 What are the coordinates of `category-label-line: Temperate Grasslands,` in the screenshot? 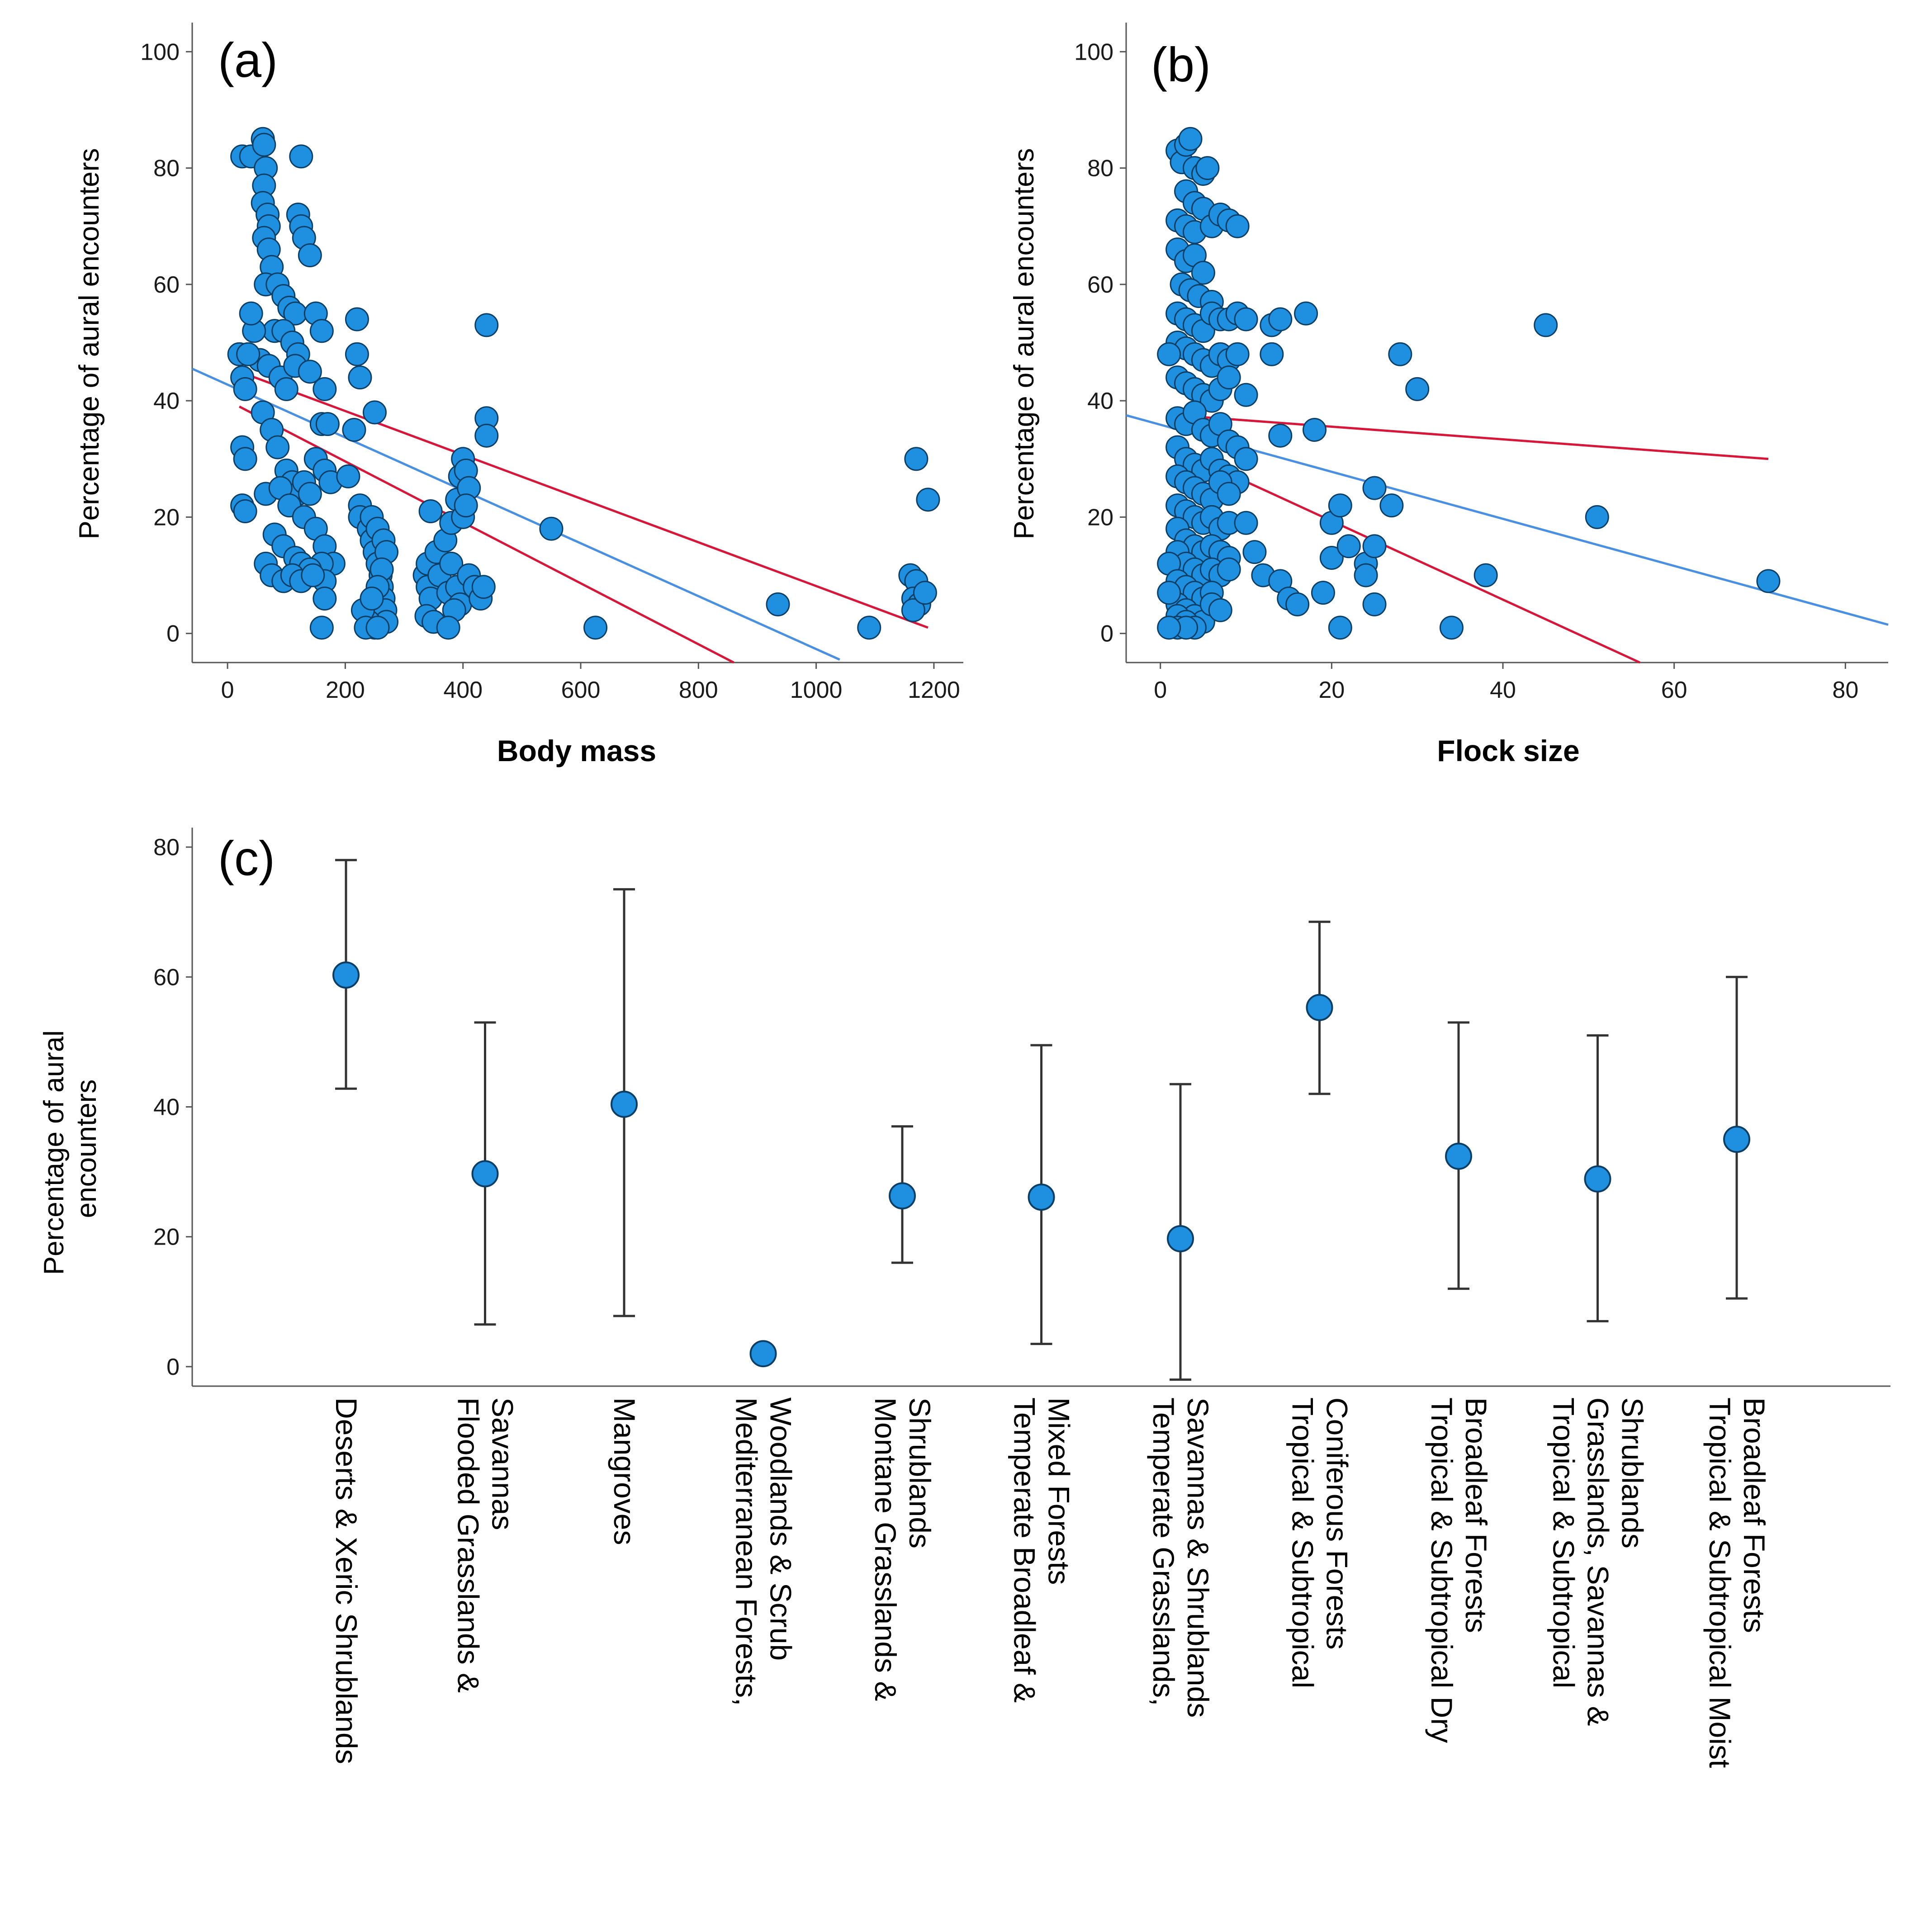 It's located at (1163, 1551).